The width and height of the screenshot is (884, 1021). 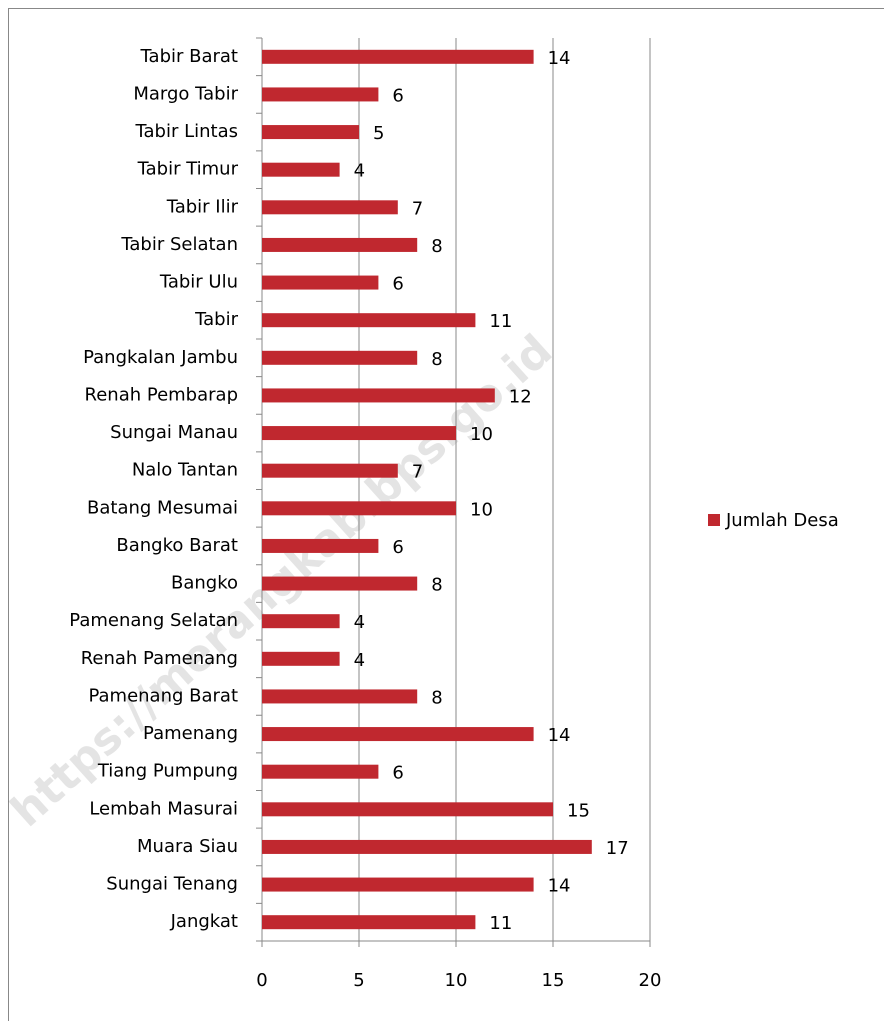 What do you see at coordinates (378, 133) in the screenshot?
I see `value-label: 5` at bounding box center [378, 133].